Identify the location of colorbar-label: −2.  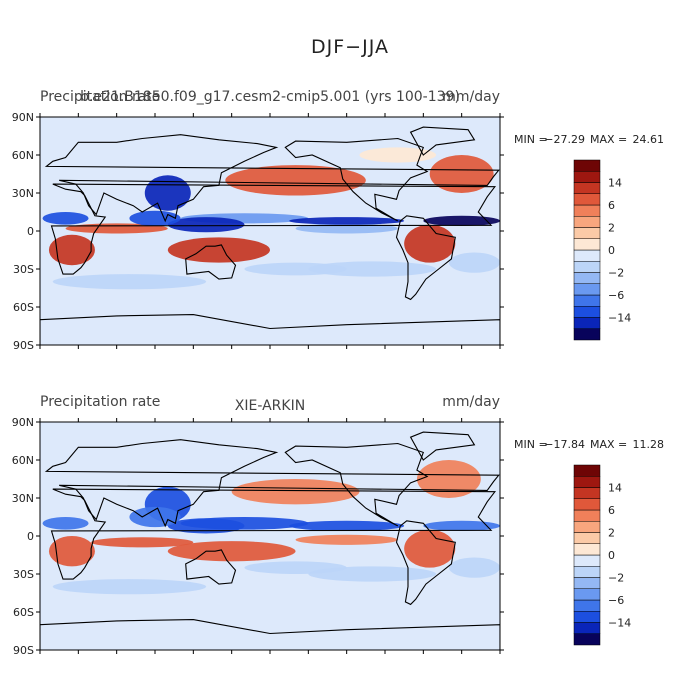
(616, 578).